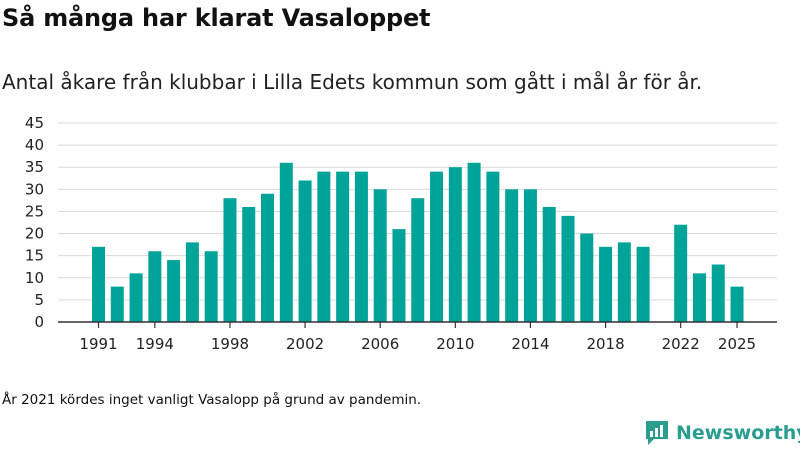  Describe the element at coordinates (474, 242) in the screenshot. I see `bar-2011` at that location.